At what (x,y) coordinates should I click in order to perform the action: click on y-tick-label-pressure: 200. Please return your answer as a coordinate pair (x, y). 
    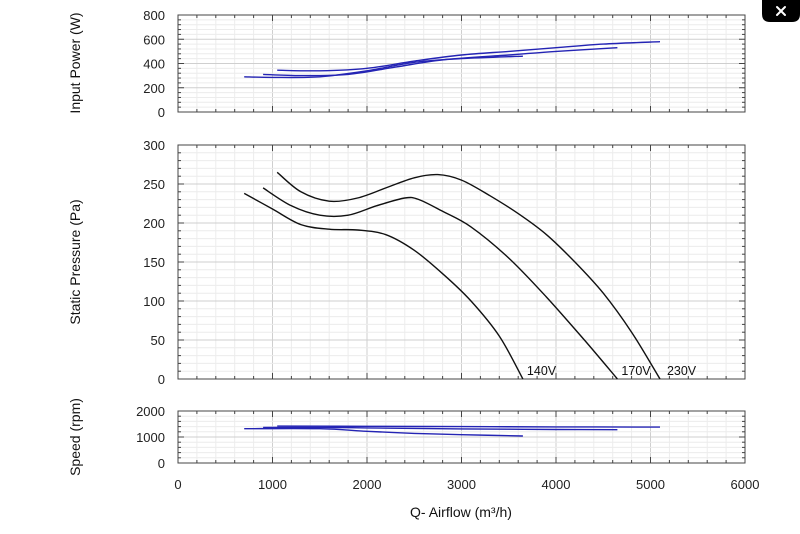
    Looking at the image, I should click on (154, 223).